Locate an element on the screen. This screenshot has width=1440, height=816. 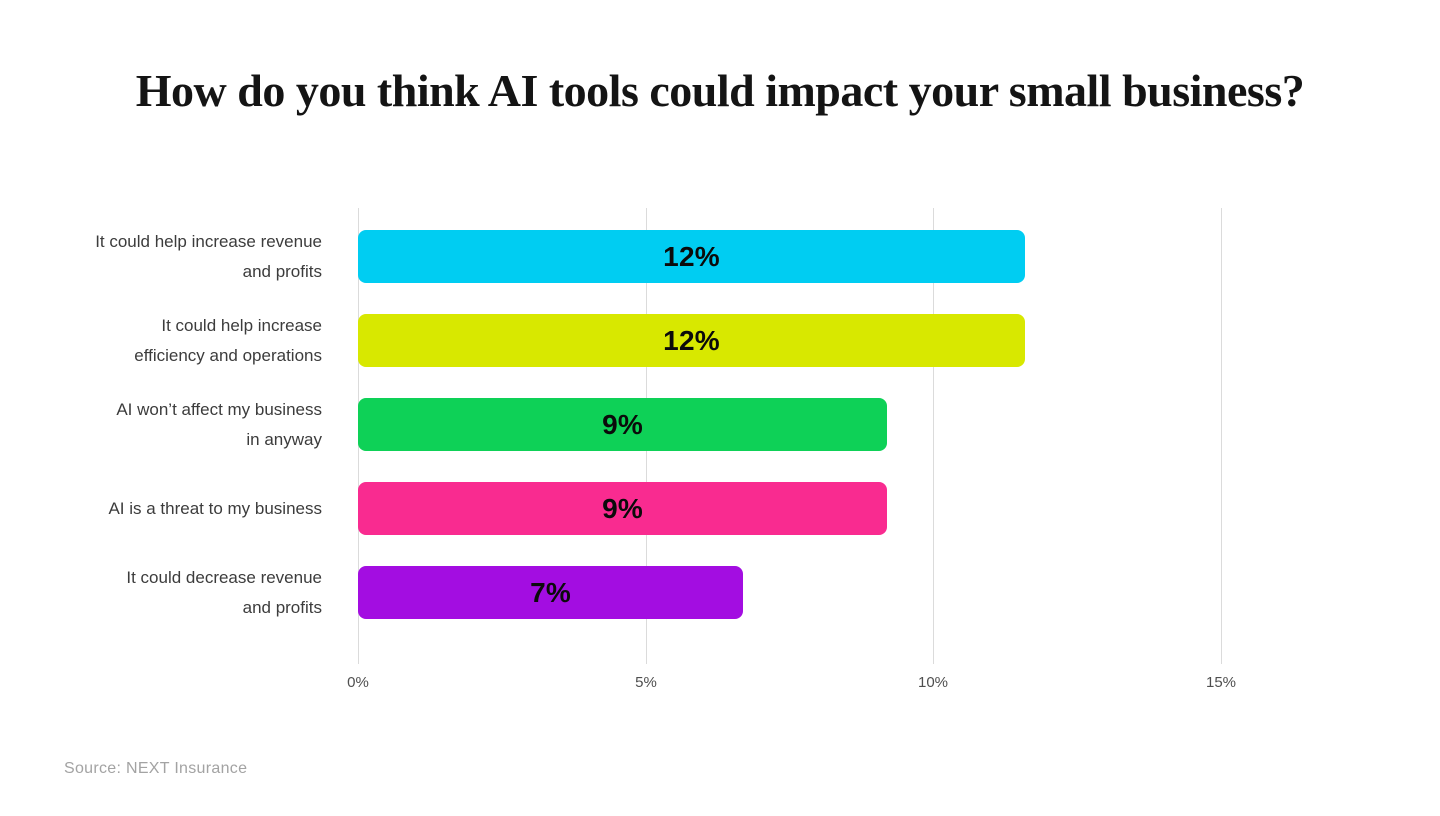
category-label-line: in anyway is located at coordinates (284, 439).